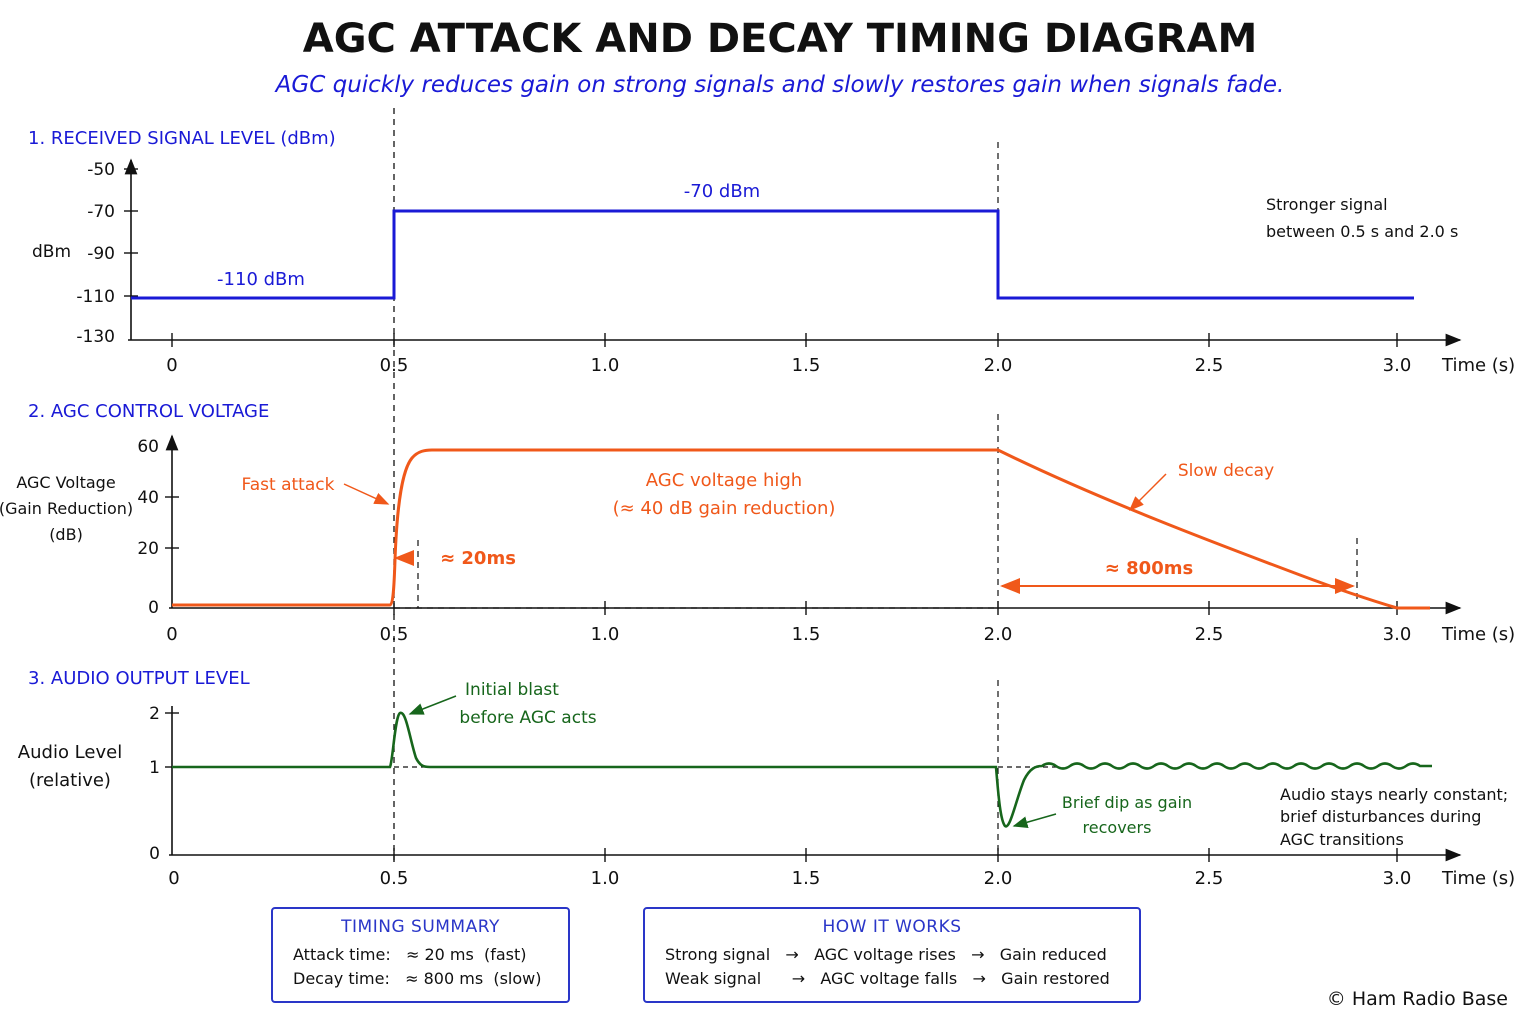 Image resolution: width=1536 pixels, height=1024 pixels. I want to click on initial-blast-arrow, so click(432, 705).